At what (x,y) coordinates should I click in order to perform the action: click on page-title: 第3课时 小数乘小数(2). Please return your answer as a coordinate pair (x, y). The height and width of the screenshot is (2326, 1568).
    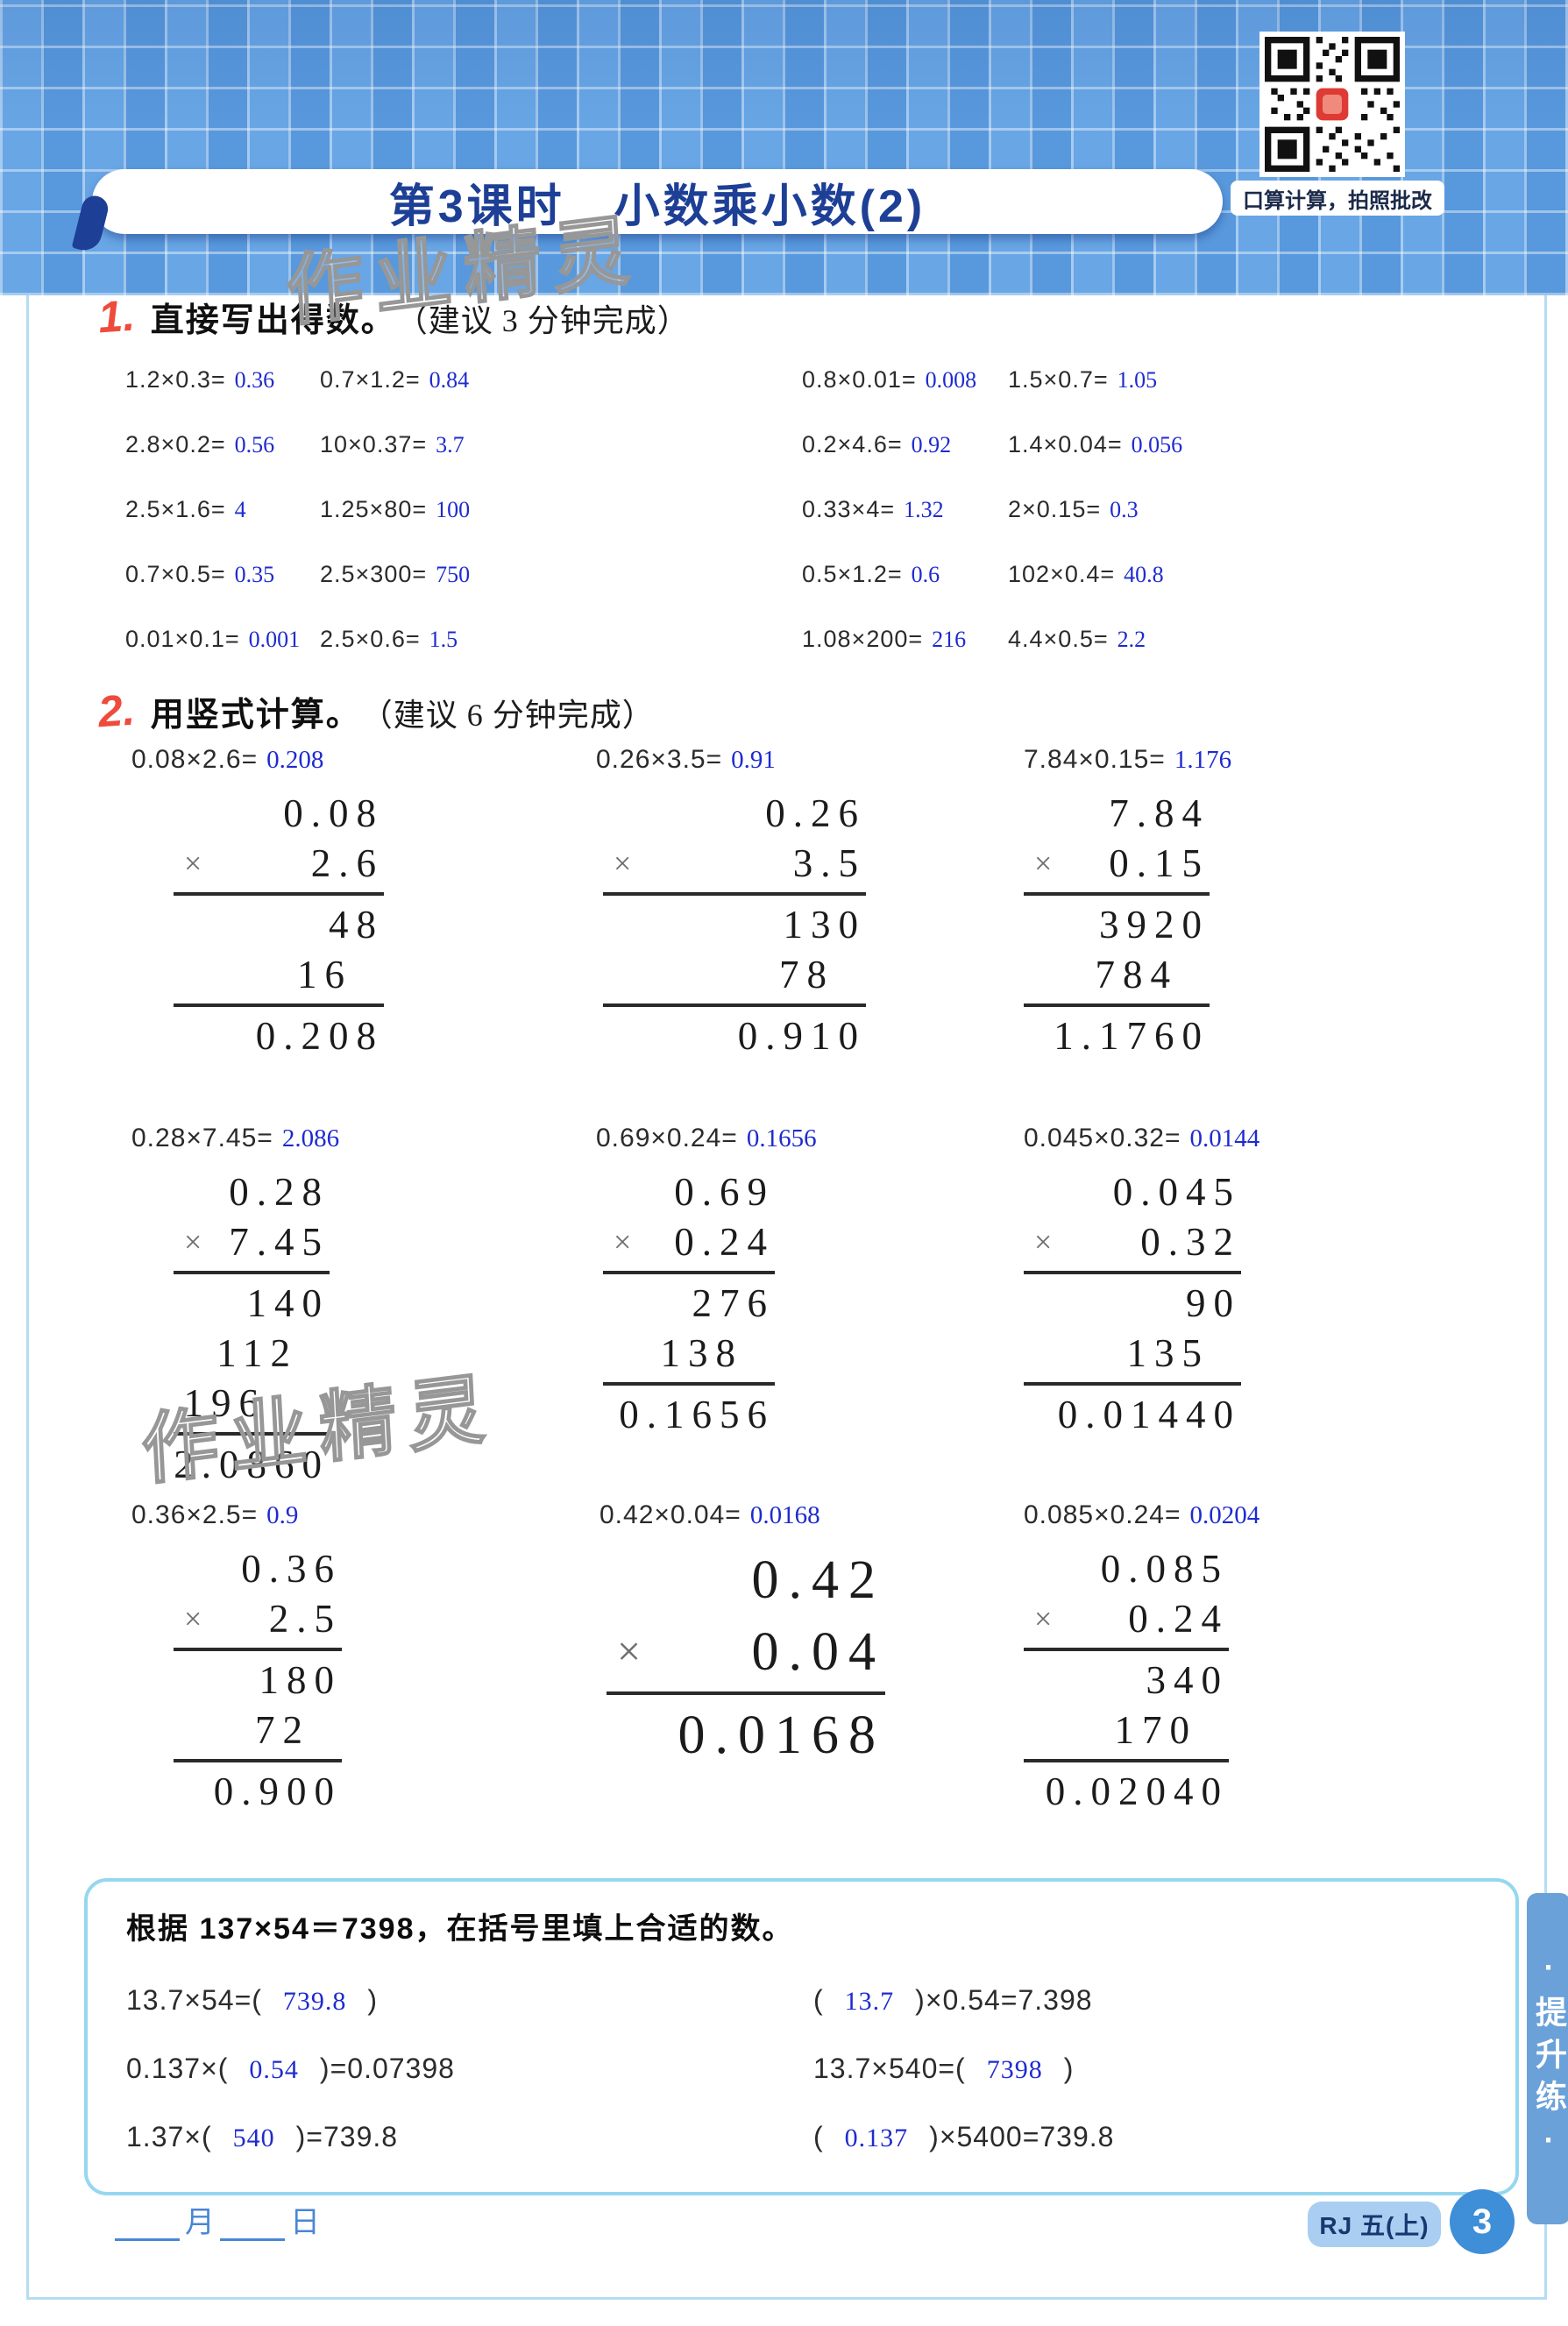
    Looking at the image, I should click on (657, 206).